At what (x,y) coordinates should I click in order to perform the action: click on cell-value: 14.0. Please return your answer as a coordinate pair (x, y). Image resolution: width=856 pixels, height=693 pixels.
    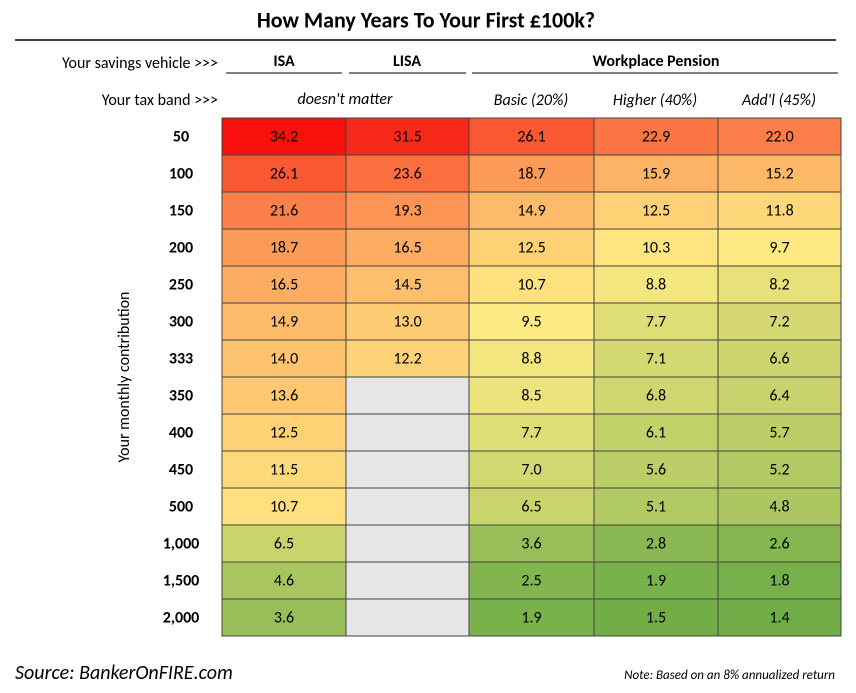
    Looking at the image, I should click on (284, 358).